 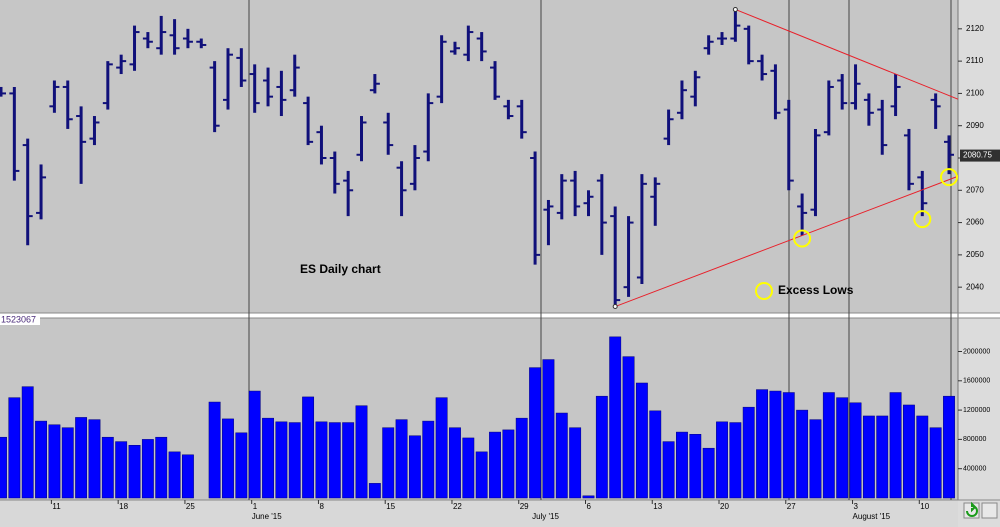 What do you see at coordinates (975, 93) in the screenshot?
I see `y-tick-label: 2100` at bounding box center [975, 93].